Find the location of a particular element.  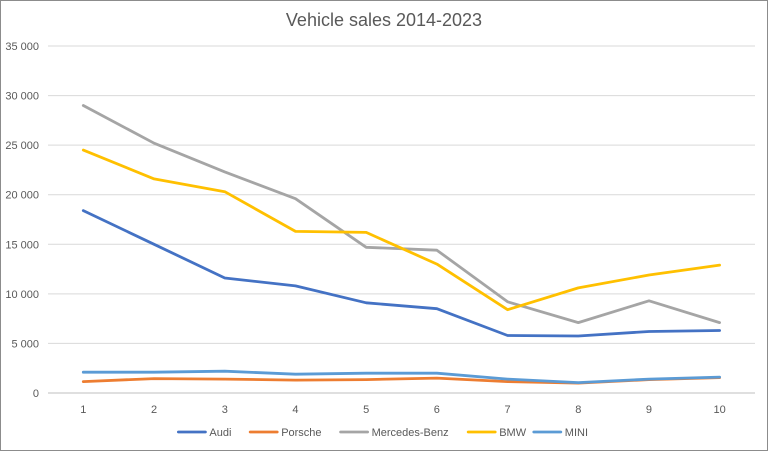

chart-title: Vehicle sales 2014-2023 is located at coordinates (384, 20).